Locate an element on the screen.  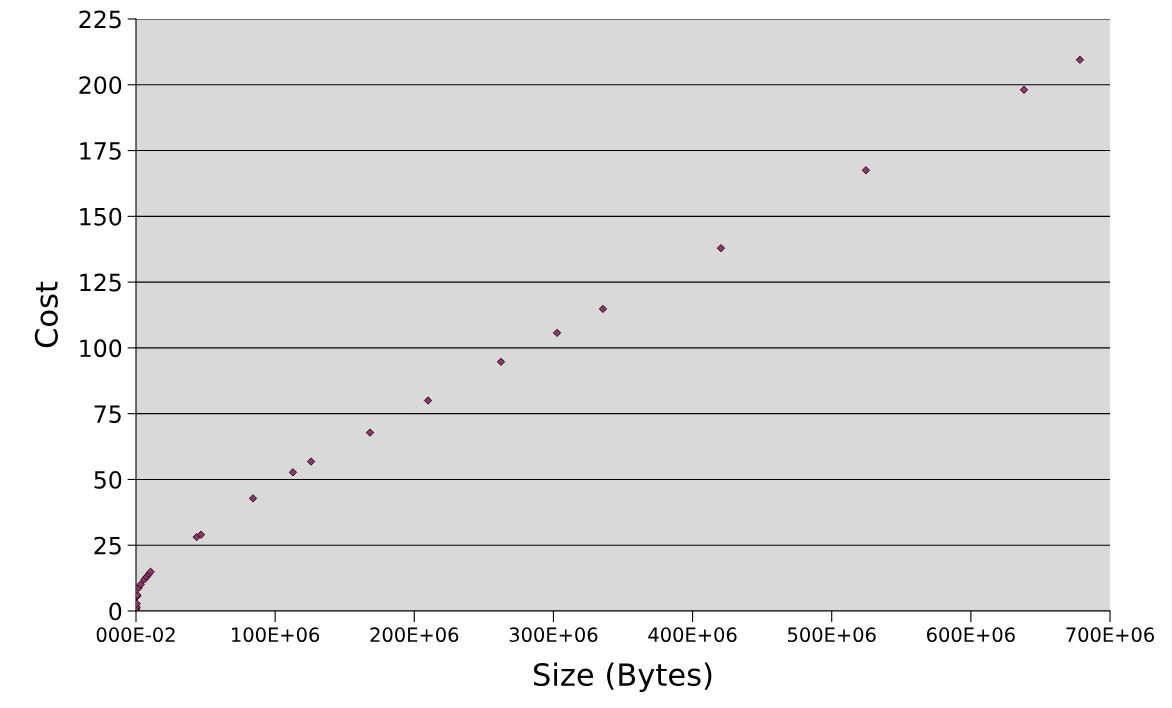
y-axis-title: Cost is located at coordinates (46, 314).